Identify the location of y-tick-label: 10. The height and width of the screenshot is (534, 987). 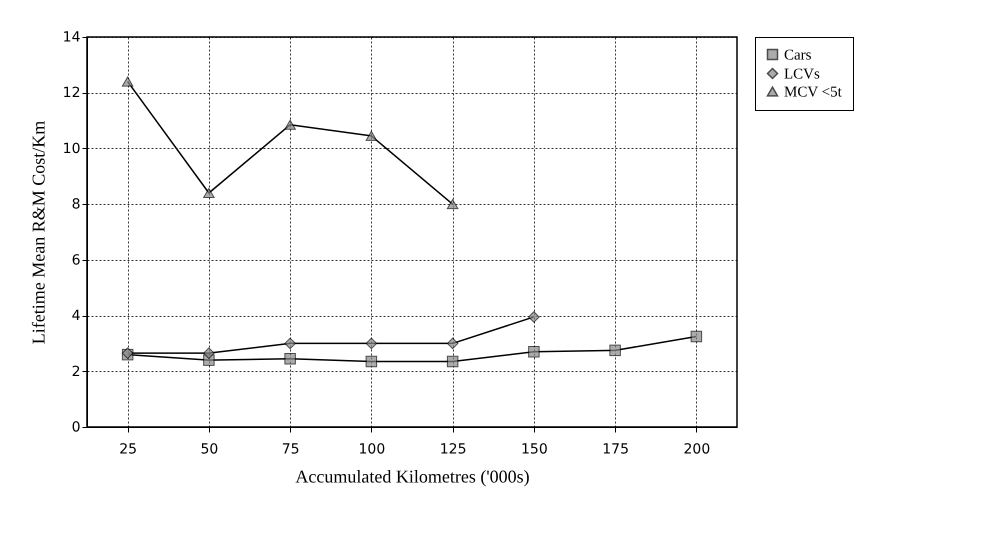
(71, 148).